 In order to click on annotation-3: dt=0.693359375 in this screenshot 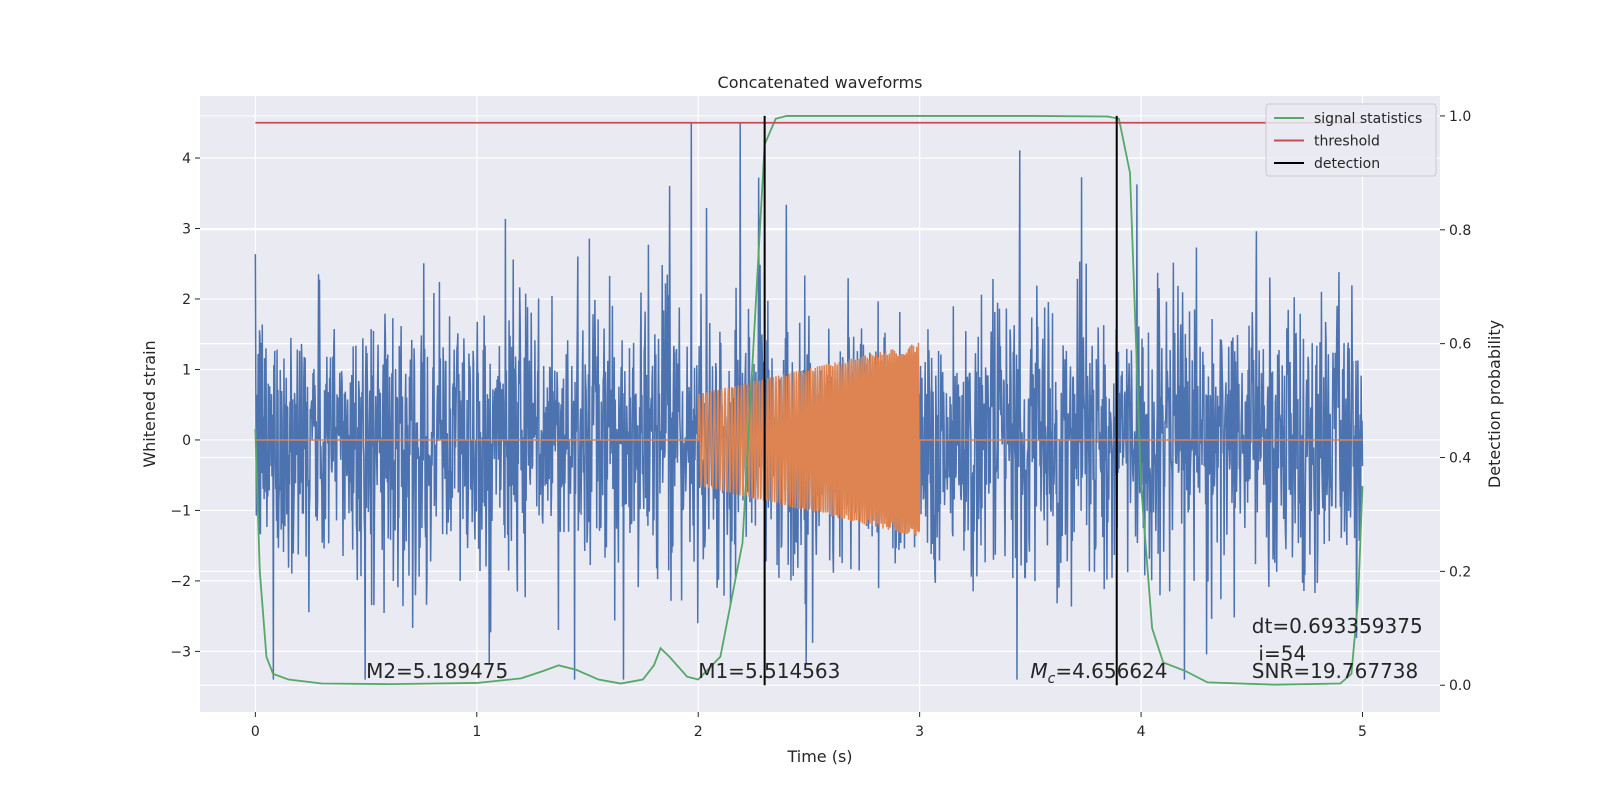, I will do `click(1337, 626)`.